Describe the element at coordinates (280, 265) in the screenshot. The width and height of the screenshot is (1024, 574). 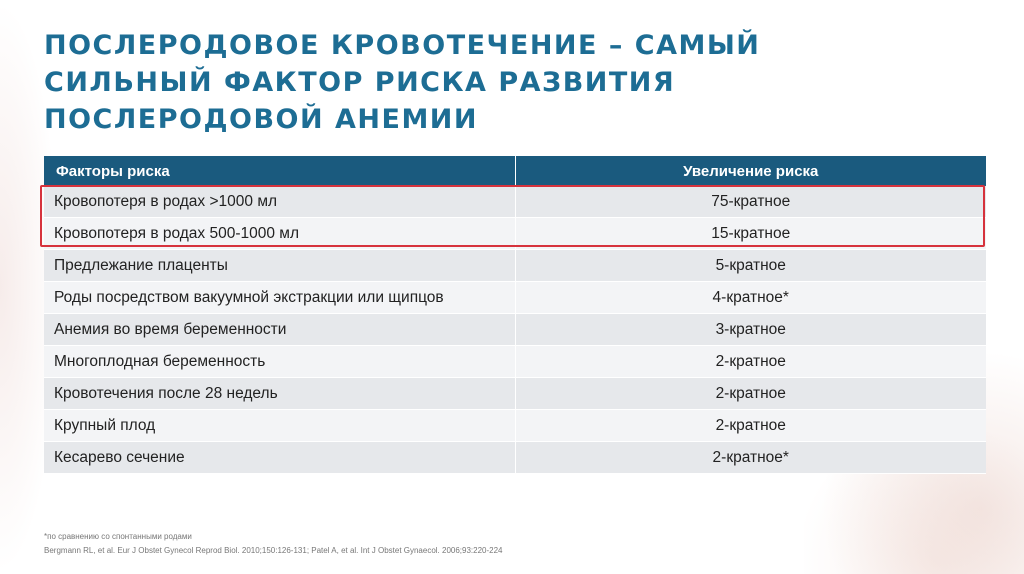
I see `factor-cell: Предлежание плаценты` at that location.